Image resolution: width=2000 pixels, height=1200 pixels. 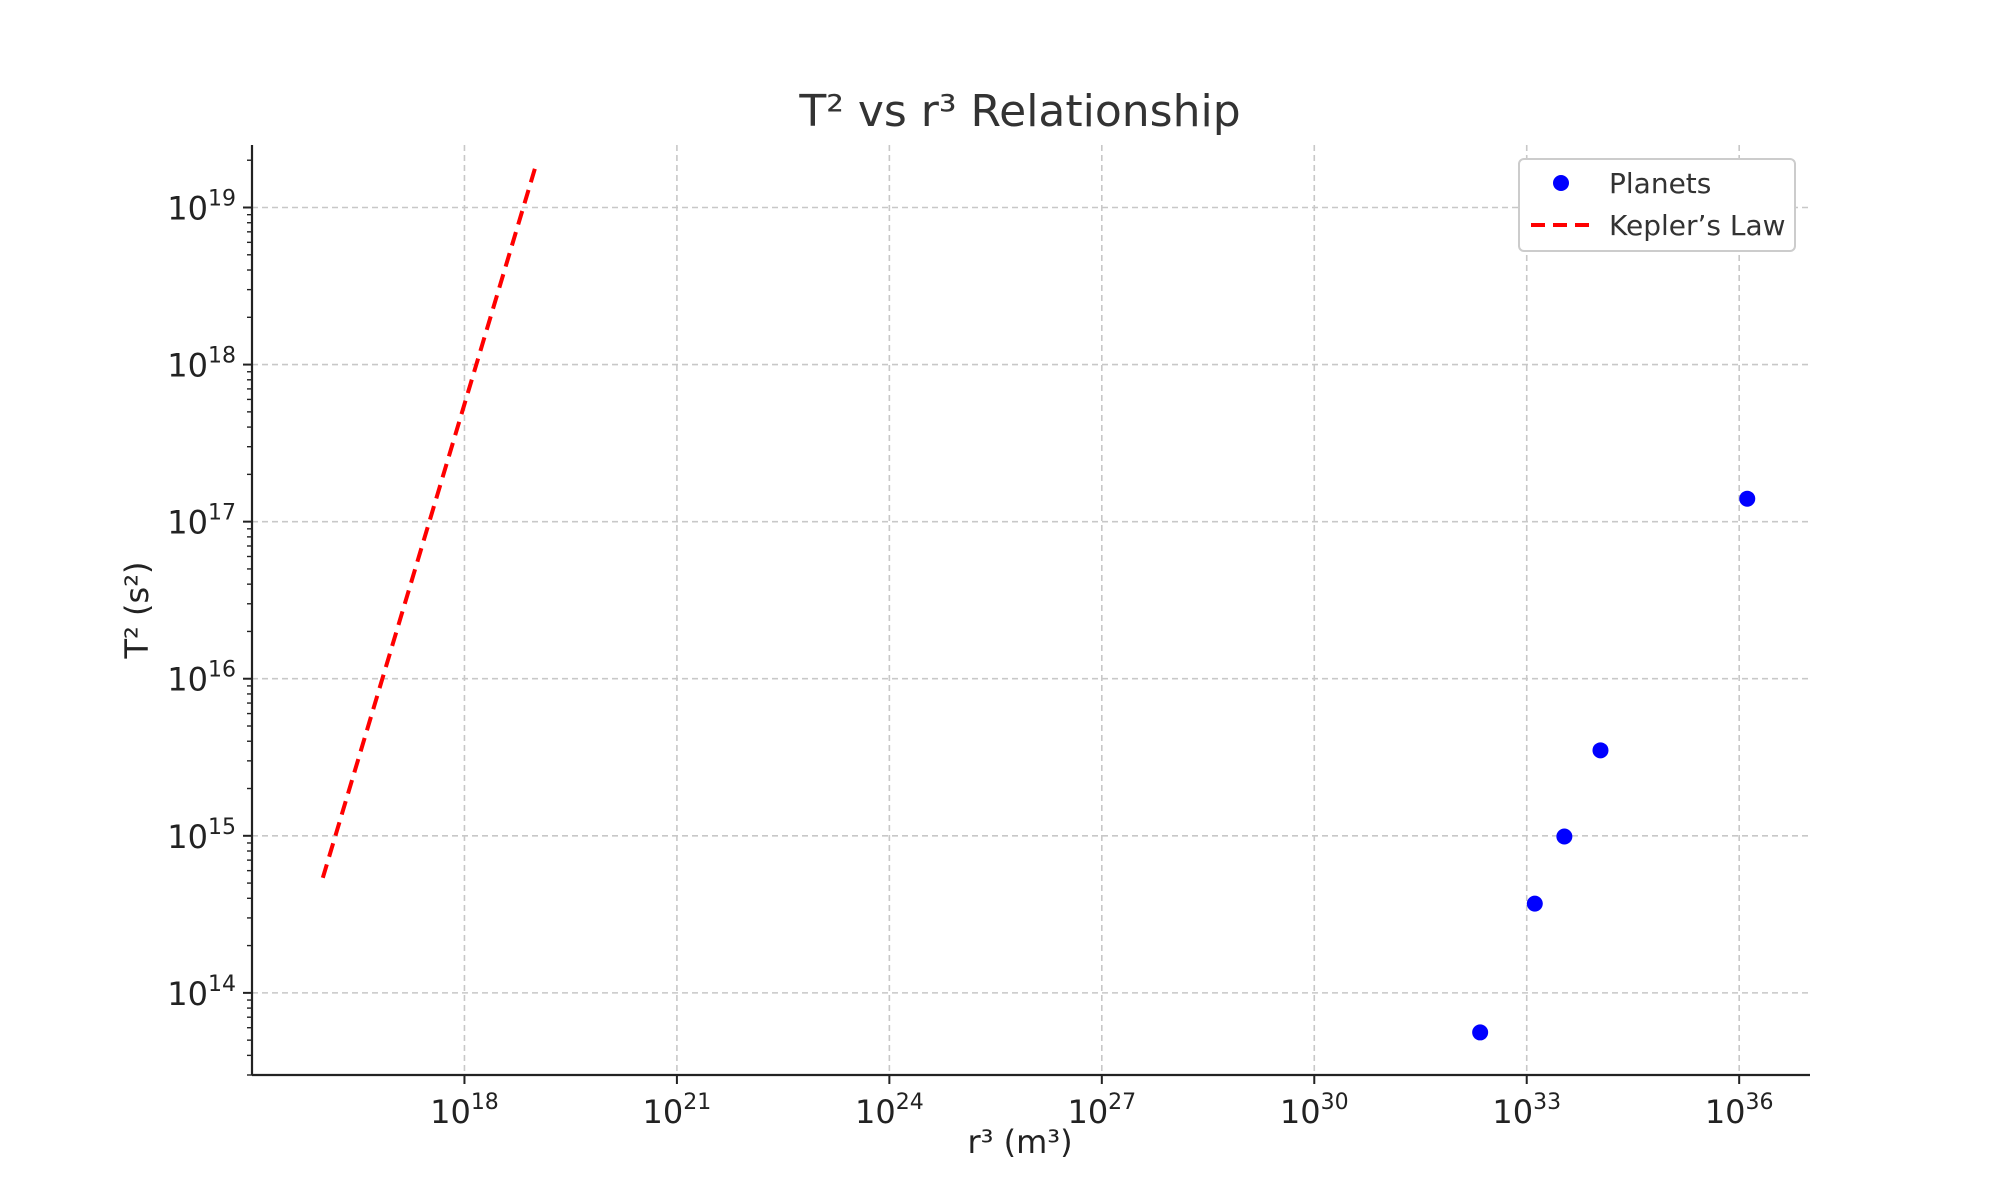 I want to click on y-tick-label-exponent: 16, so click(x=222, y=670).